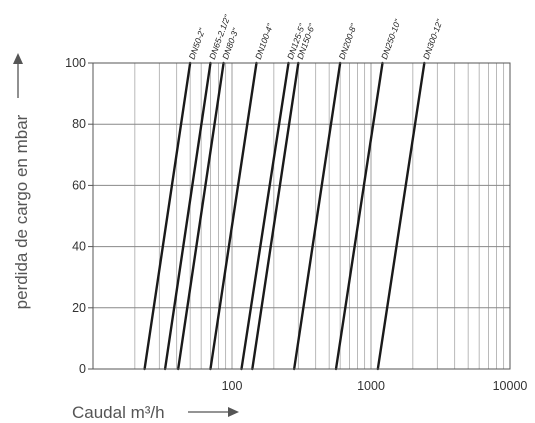  What do you see at coordinates (348, 41) in the screenshot?
I see `series-label: DN200-8"` at bounding box center [348, 41].